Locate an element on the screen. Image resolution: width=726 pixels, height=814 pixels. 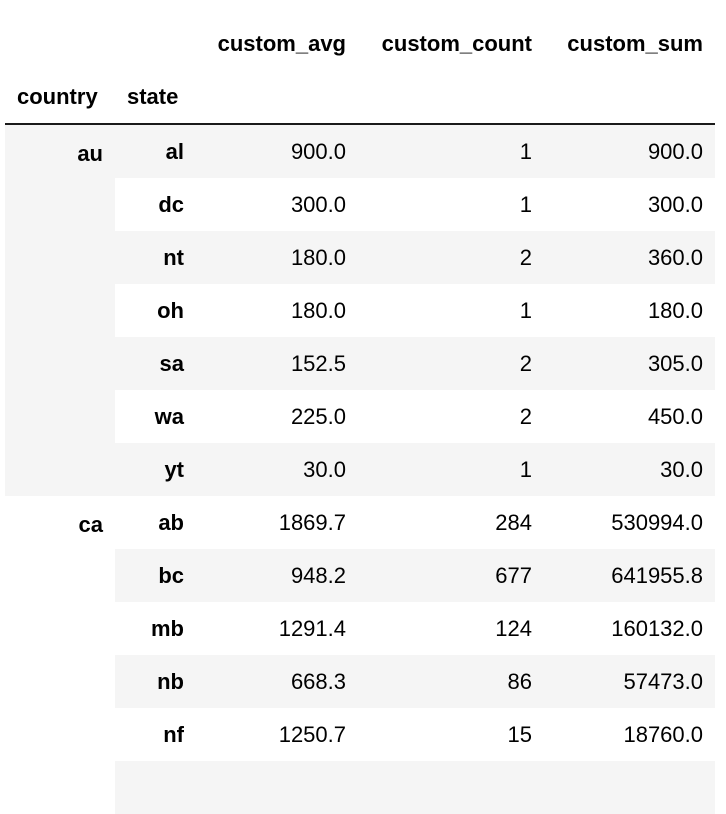
cell-custom-count: 15 is located at coordinates (451, 734).